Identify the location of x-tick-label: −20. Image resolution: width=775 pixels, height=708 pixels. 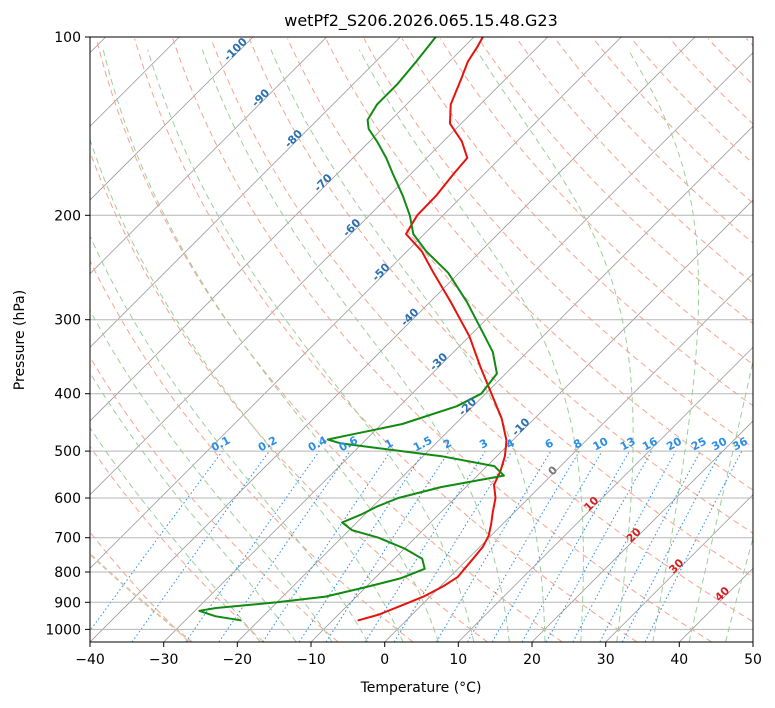
(238, 660).